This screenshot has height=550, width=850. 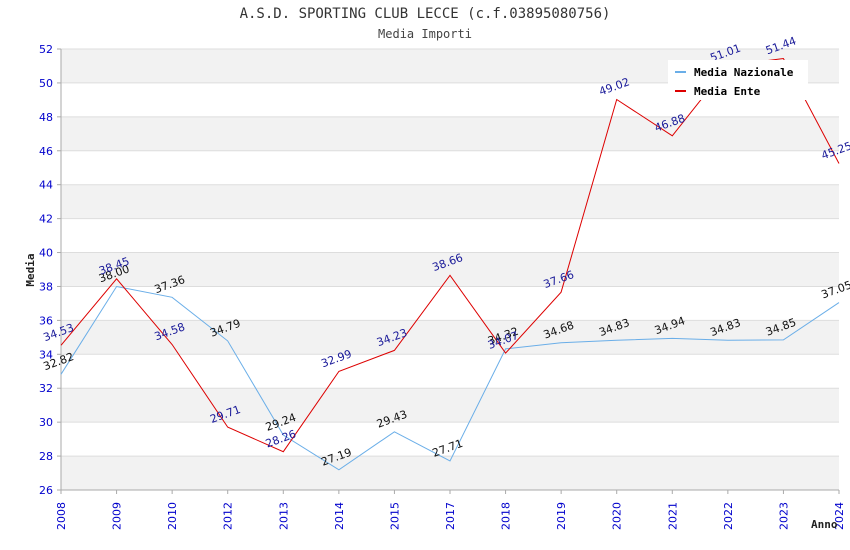 I want to click on x-tick-label: 2022, so click(x=728, y=516).